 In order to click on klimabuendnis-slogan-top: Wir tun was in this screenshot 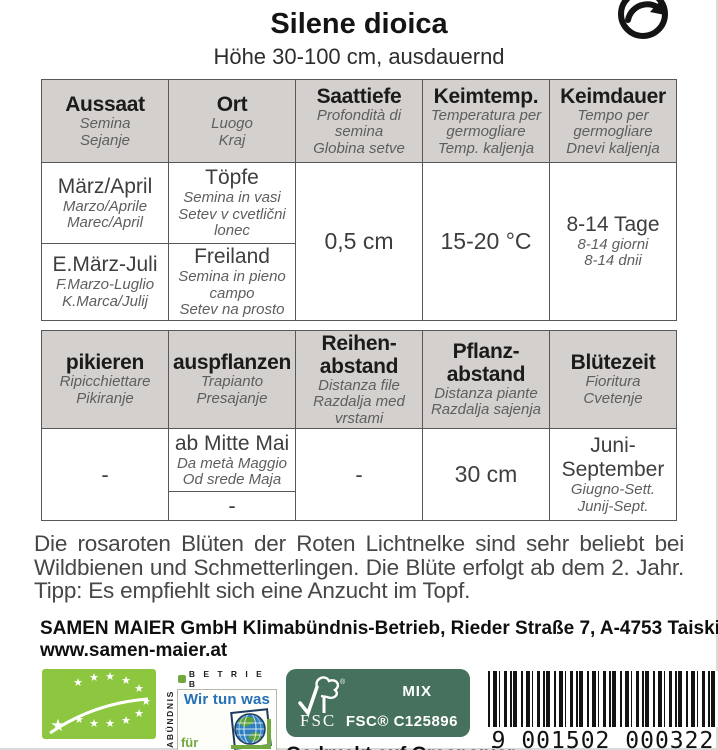, I will do `click(227, 699)`.